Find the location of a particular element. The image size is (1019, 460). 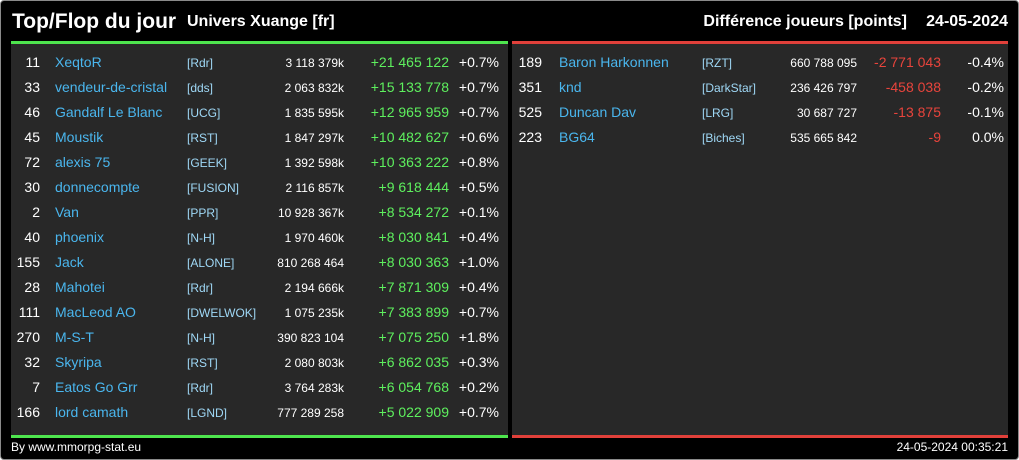

player-rank: 525 is located at coordinates (530, 112).